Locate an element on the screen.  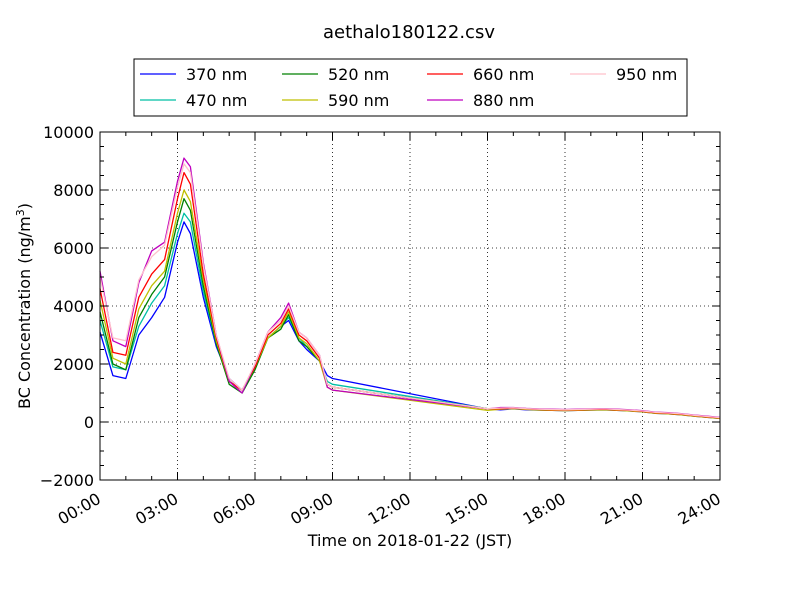
x-tick-label: 15:00 is located at coordinates (466, 509).